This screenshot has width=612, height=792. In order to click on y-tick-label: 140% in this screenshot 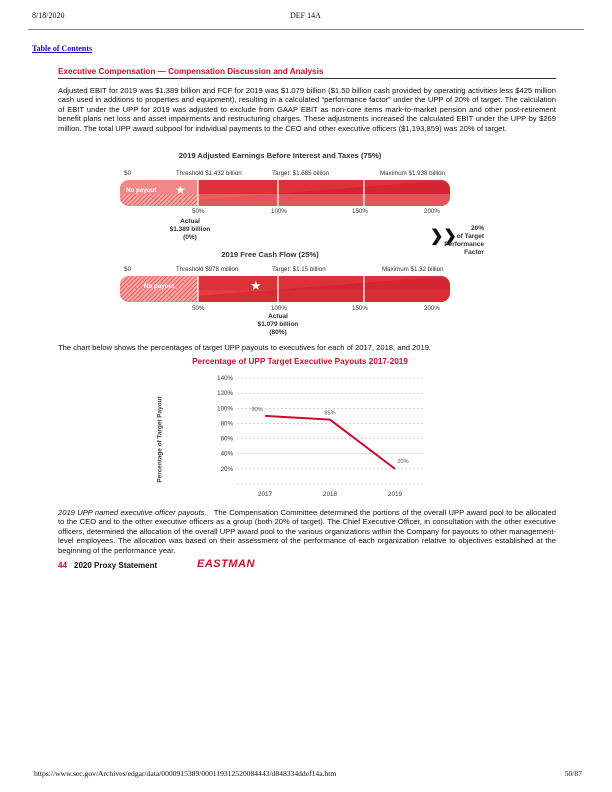, I will do `click(225, 378)`.